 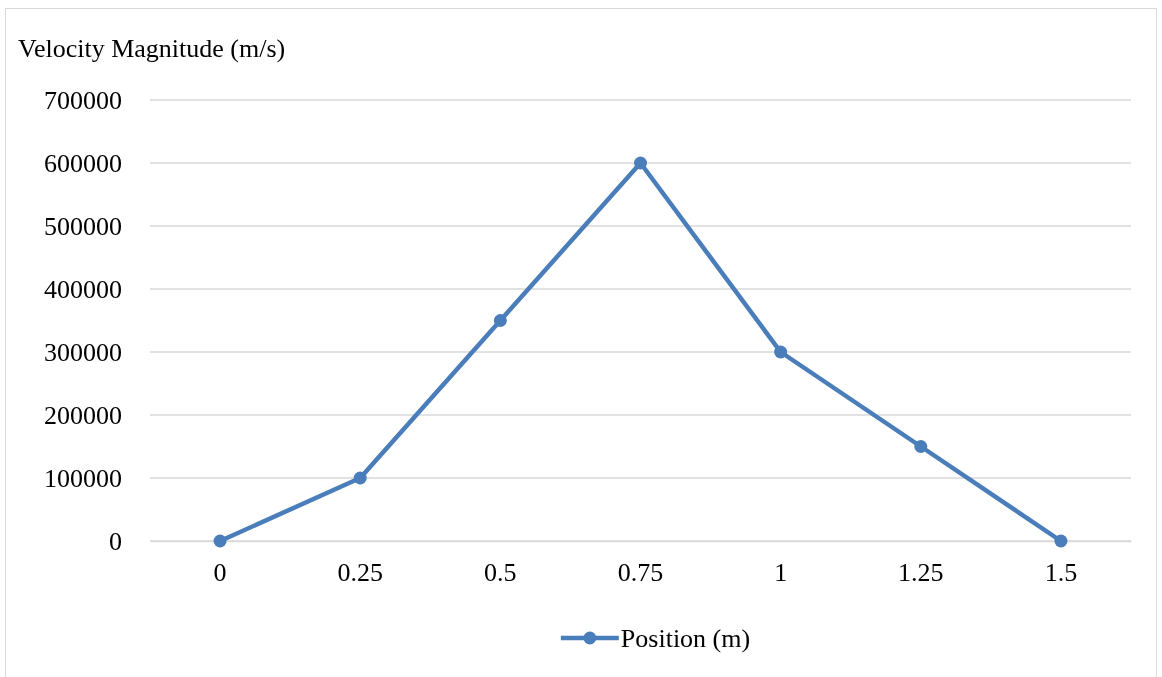 I want to click on x-tick-label: 0.75, so click(x=640, y=573).